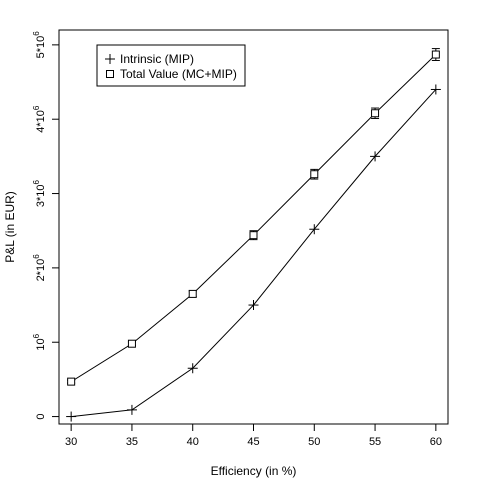 The height and width of the screenshot is (480, 480). What do you see at coordinates (254, 471) in the screenshot?
I see `x-axis-label: Efficiency (in %)` at bounding box center [254, 471].